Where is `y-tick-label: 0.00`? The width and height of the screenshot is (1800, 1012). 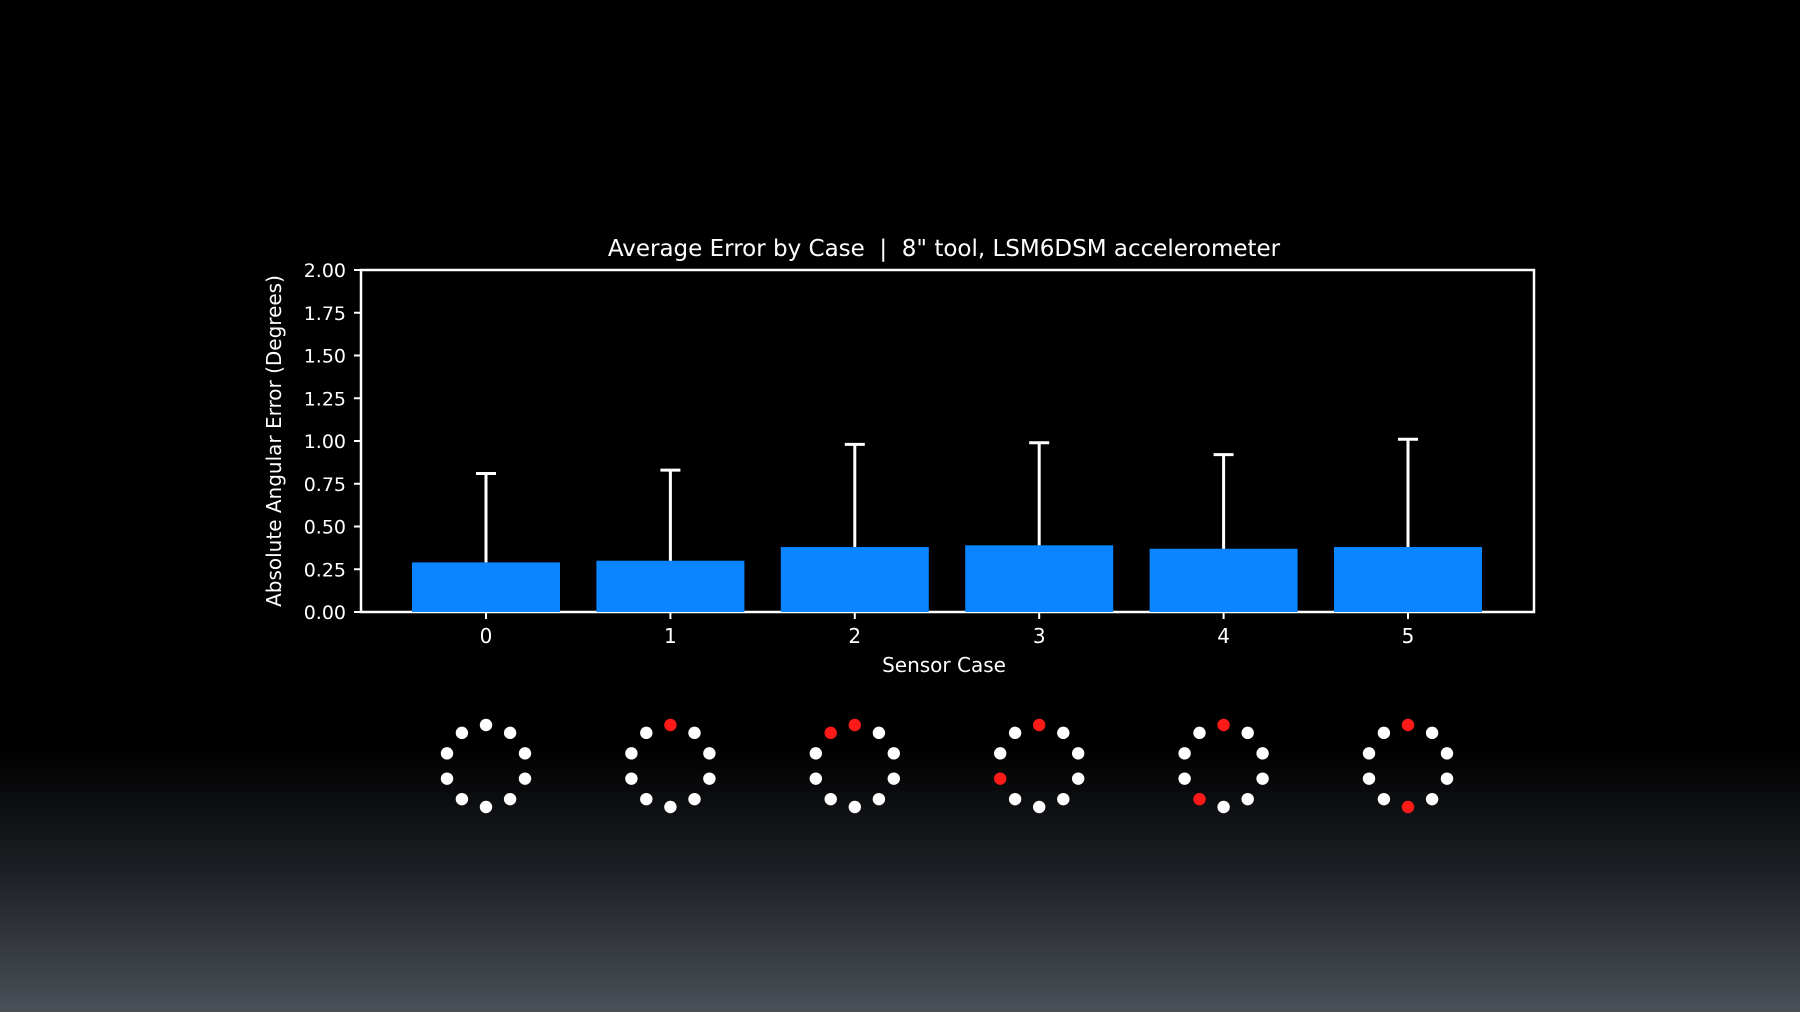
y-tick-label: 0.00 is located at coordinates (325, 613).